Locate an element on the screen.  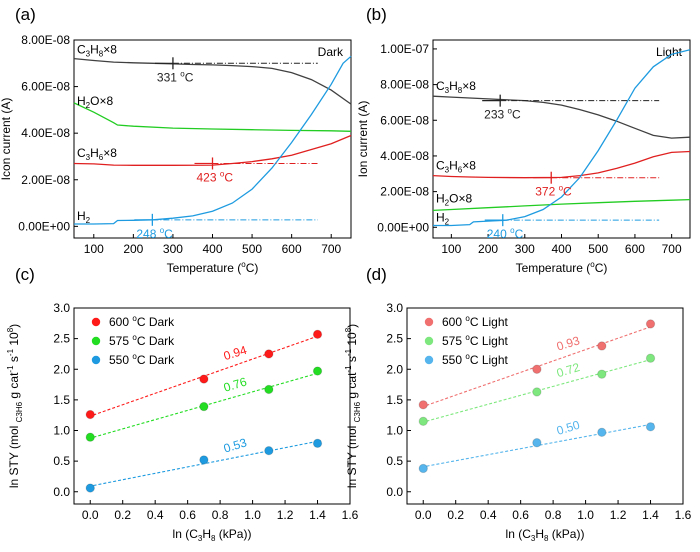
panel-label: (d) is located at coordinates (376, 274).